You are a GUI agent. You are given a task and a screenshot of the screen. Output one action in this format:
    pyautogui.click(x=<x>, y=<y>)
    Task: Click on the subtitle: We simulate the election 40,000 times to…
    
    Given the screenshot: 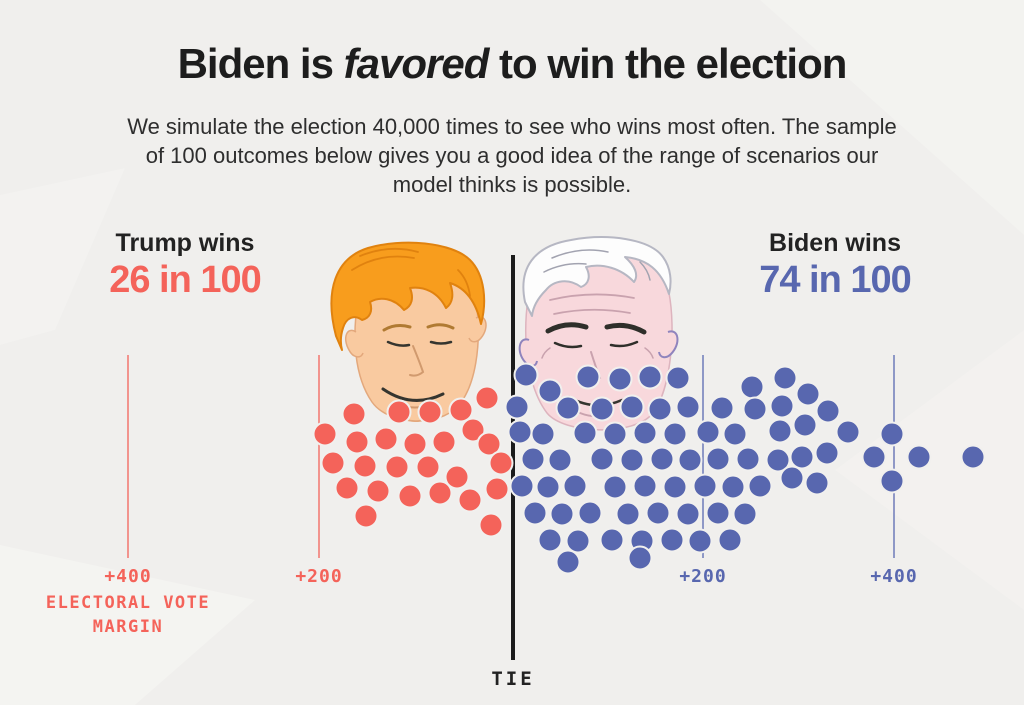 What is the action you would take?
    pyautogui.click(x=512, y=156)
    